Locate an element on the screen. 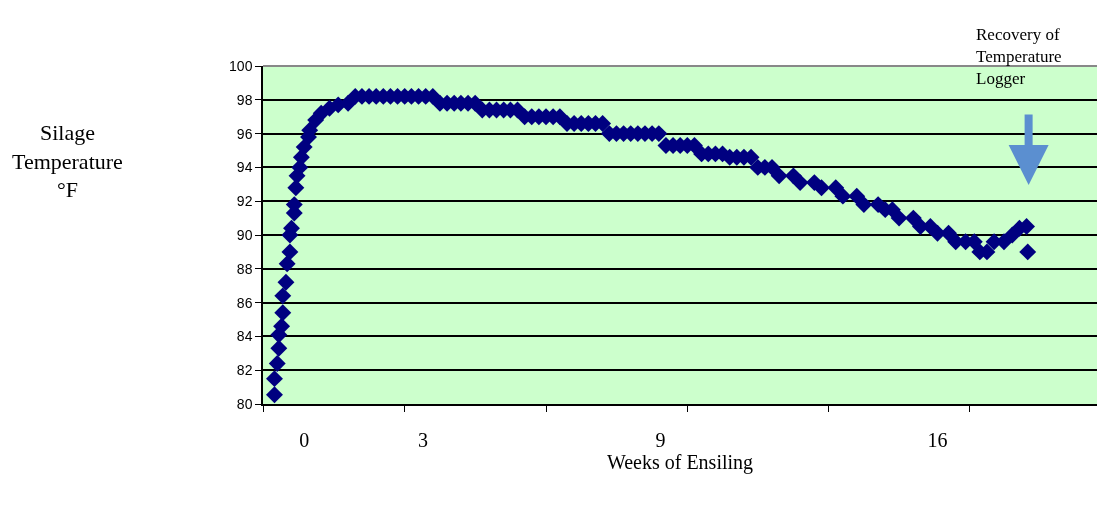 The image size is (1097, 506). y-tick-label: 92 is located at coordinates (244, 201).